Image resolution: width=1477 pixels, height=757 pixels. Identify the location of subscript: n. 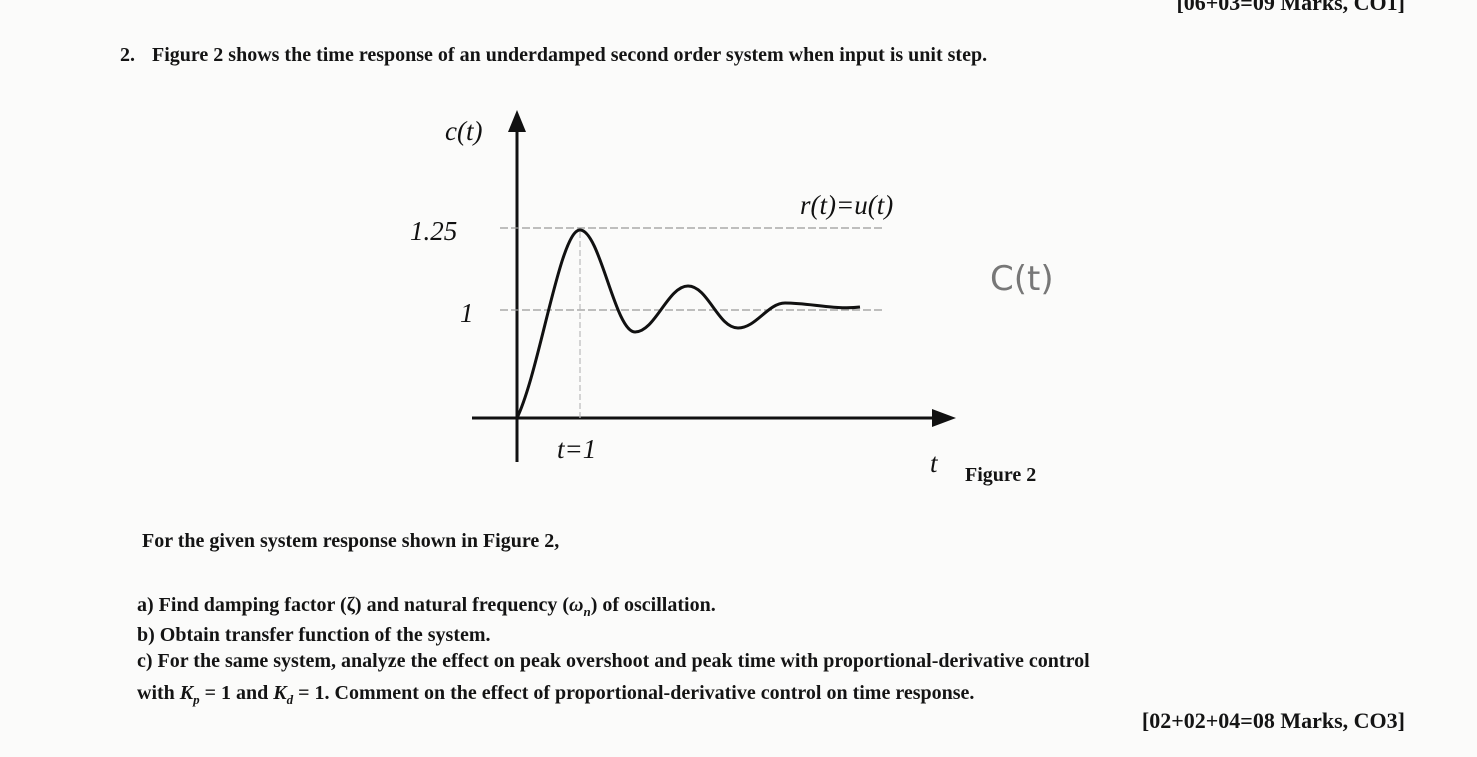
(587, 611).